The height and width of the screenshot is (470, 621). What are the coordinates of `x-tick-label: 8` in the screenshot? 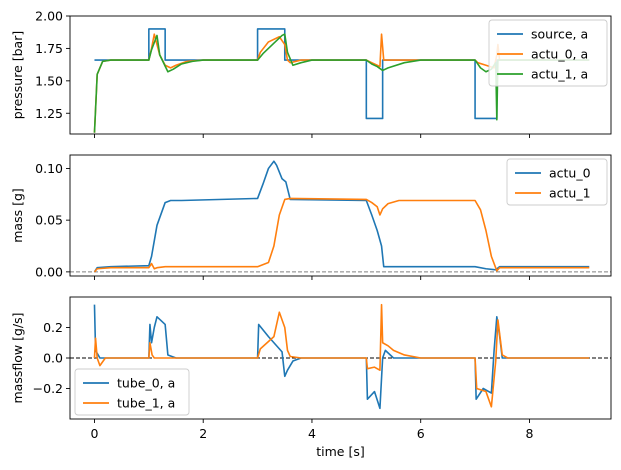 It's located at (529, 433).